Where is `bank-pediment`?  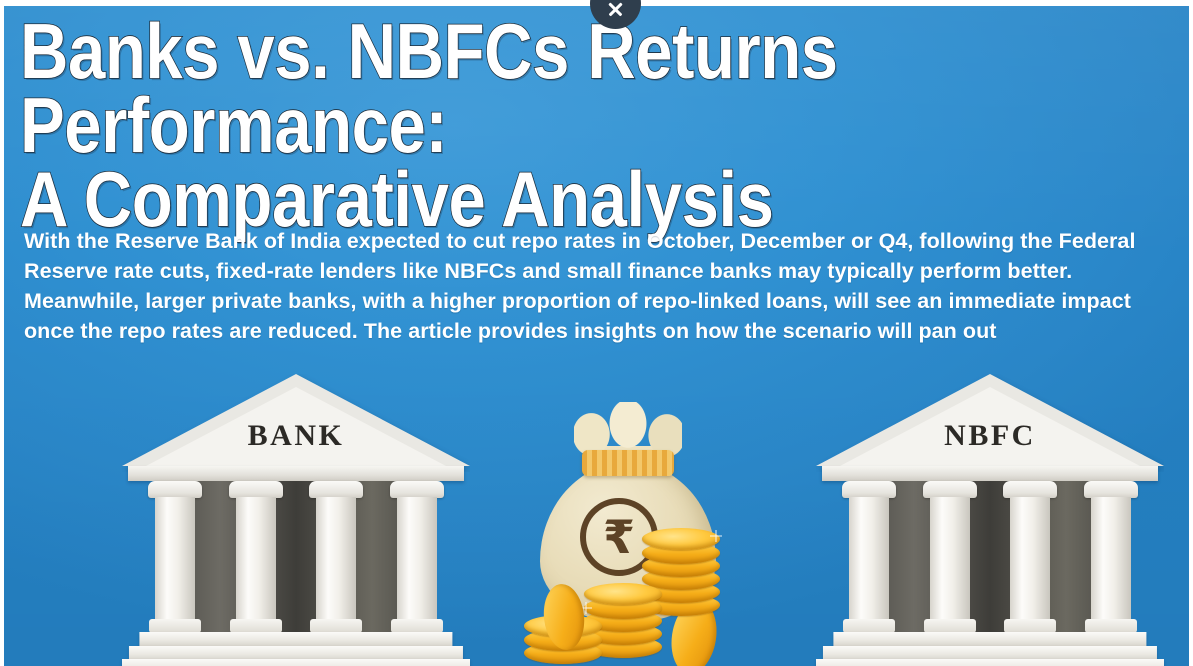
bank-pediment is located at coordinates (296, 423).